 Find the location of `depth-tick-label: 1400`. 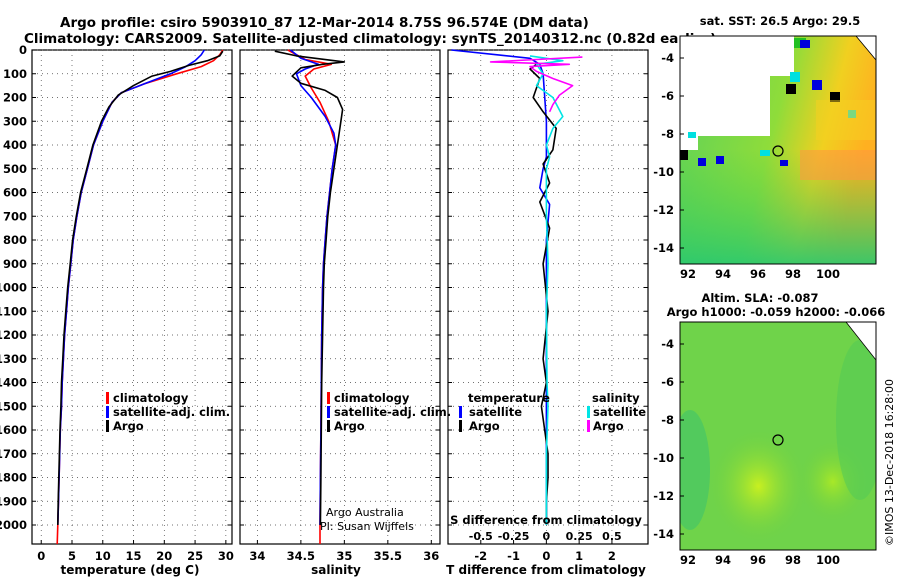

depth-tick-label: 1400 is located at coordinates (13, 383).